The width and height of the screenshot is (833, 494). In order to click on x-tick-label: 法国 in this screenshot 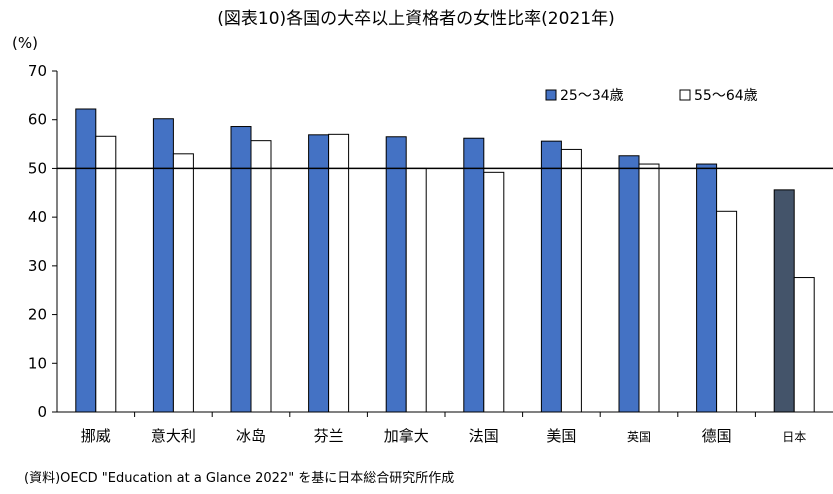, I will do `click(484, 436)`.